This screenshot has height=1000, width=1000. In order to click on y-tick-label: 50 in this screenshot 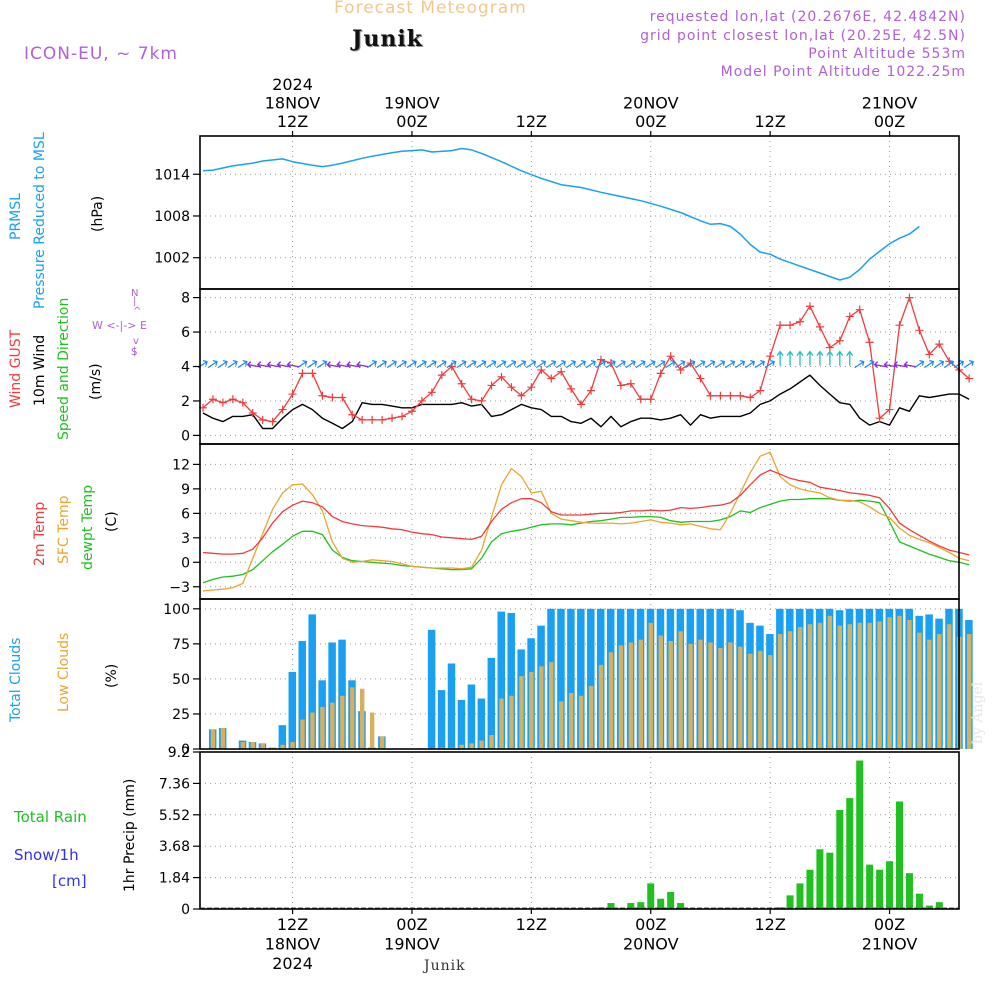, I will do `click(181, 680)`.